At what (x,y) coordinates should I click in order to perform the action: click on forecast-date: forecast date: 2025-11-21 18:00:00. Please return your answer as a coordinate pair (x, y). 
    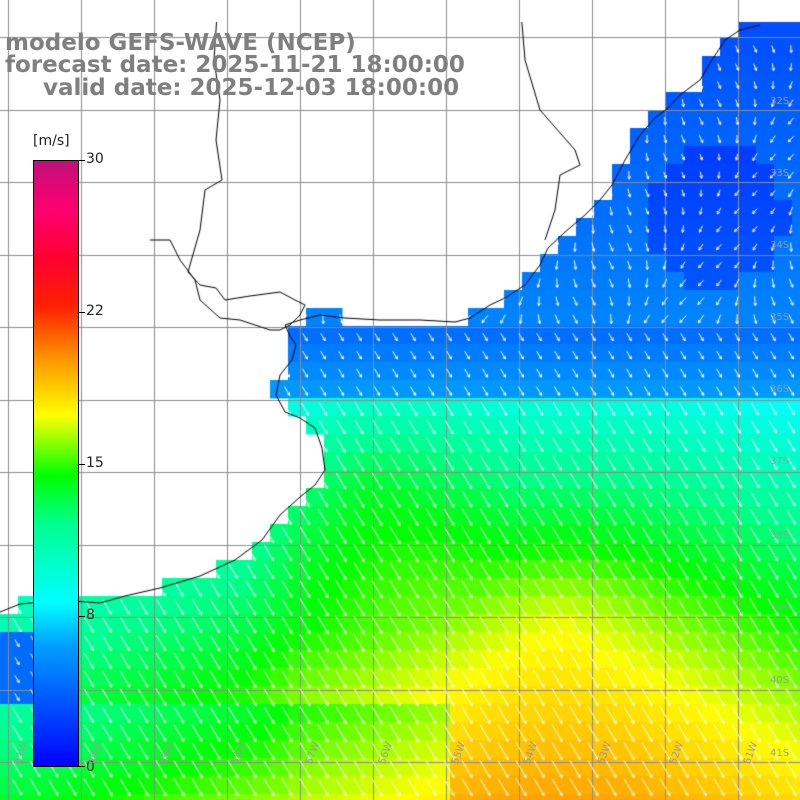
    Looking at the image, I should click on (235, 65).